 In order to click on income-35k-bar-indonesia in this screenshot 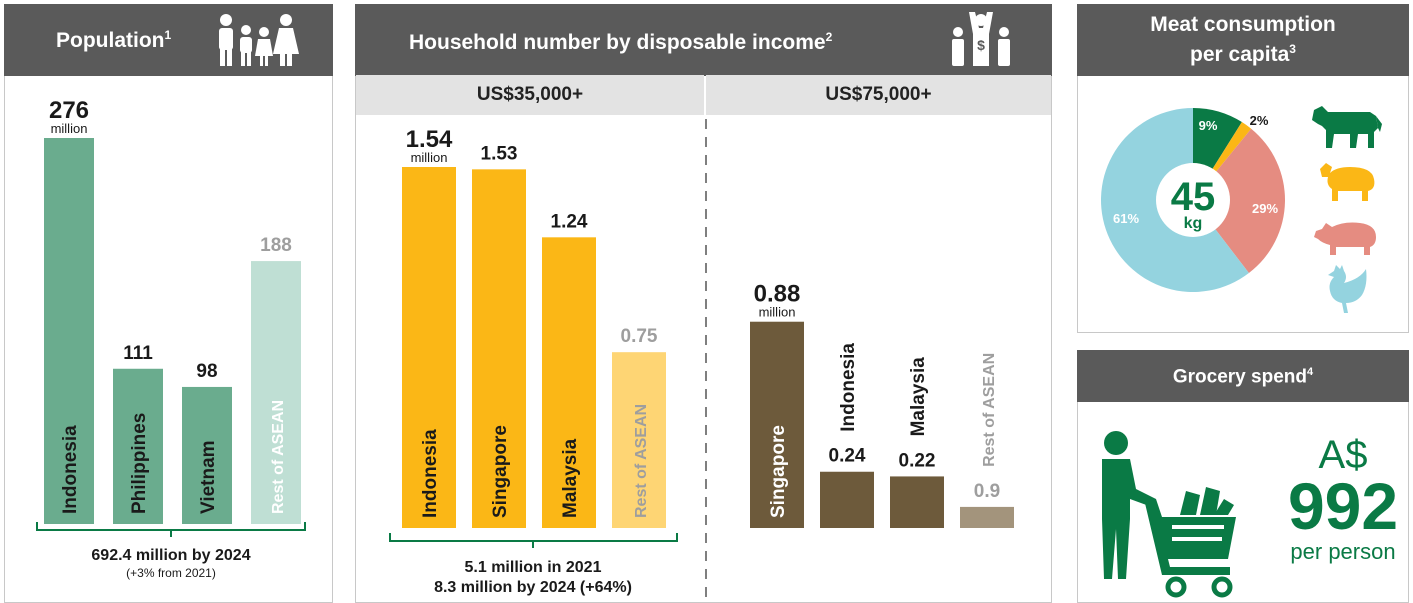, I will do `click(429, 347)`.